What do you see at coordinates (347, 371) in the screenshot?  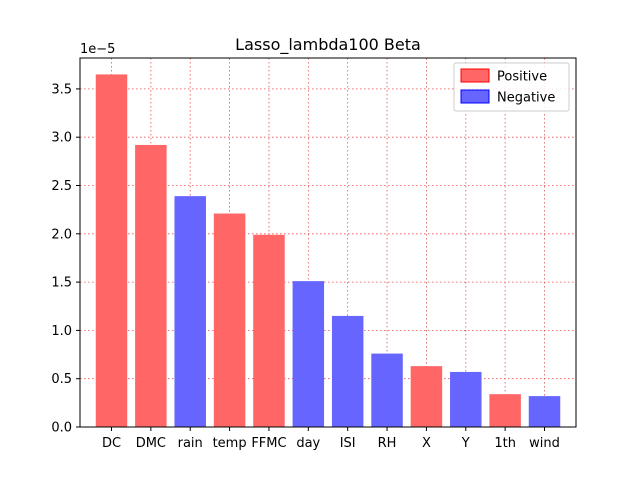 I see `bar-isi` at bounding box center [347, 371].